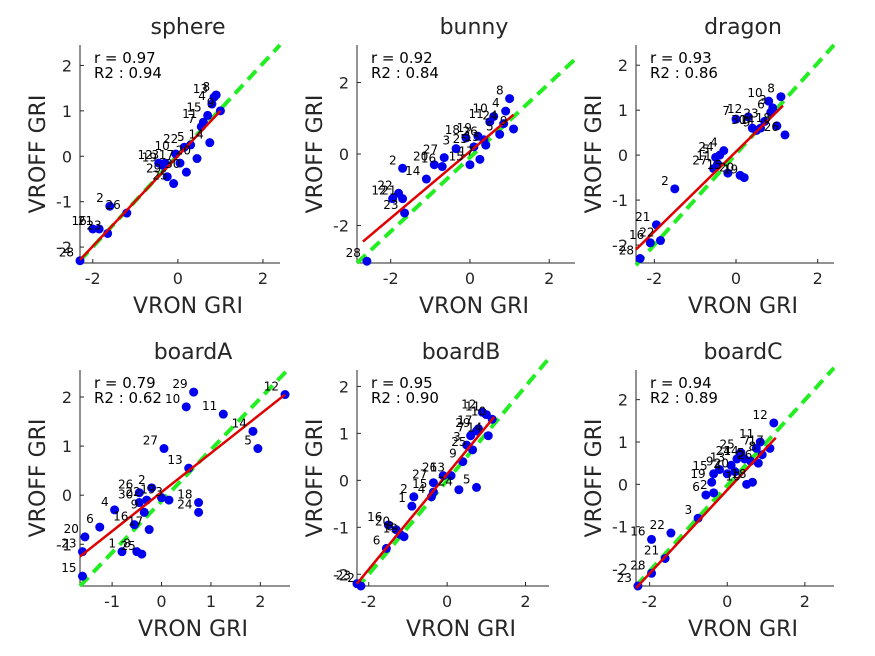 This screenshot has width=875, height=656. Describe the element at coordinates (402, 58) in the screenshot. I see `correlation-text: r = 0.92` at that location.